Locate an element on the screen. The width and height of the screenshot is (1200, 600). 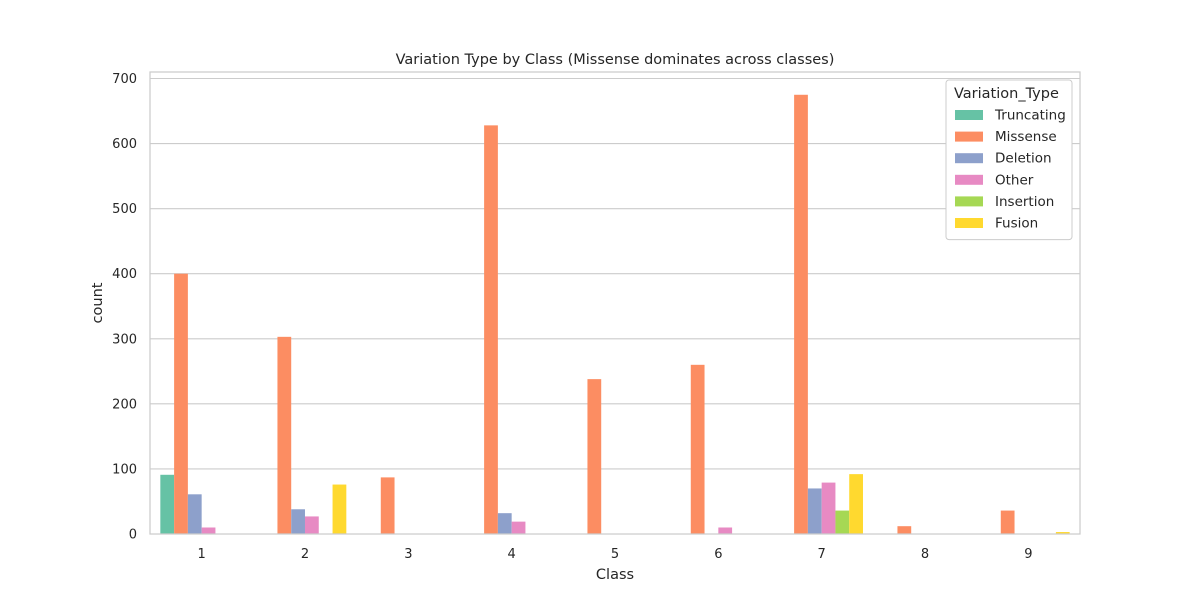
y-tick-label: 300 is located at coordinates (124, 339).